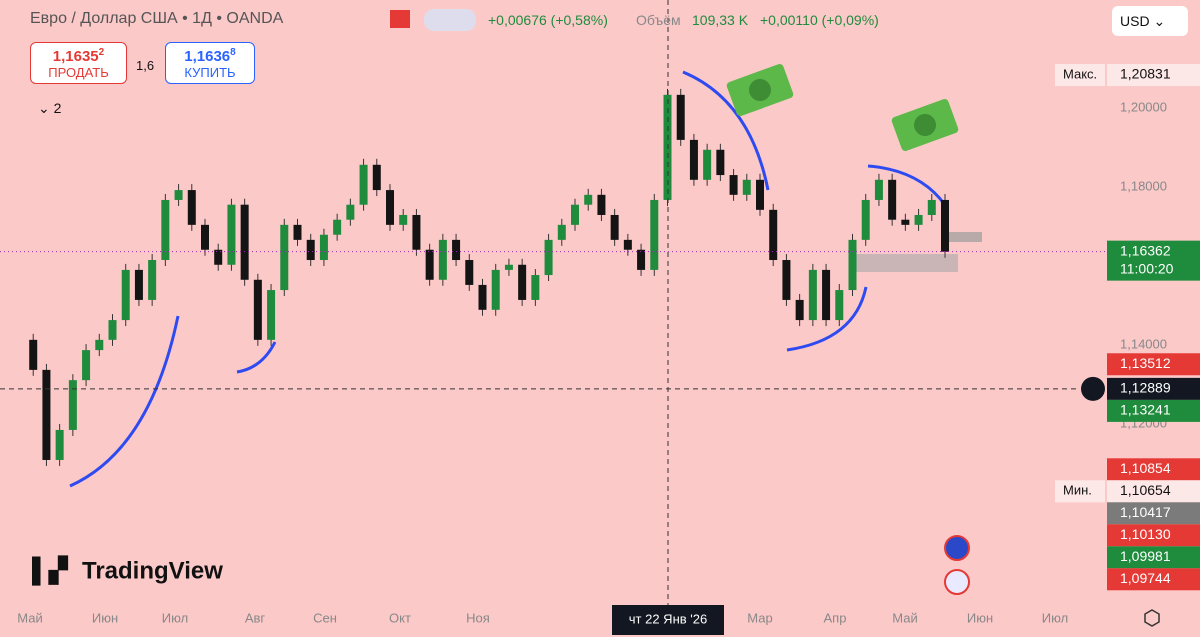 The height and width of the screenshot is (637, 1200). I want to click on y-tick-label: 1,20000, so click(1143, 106).